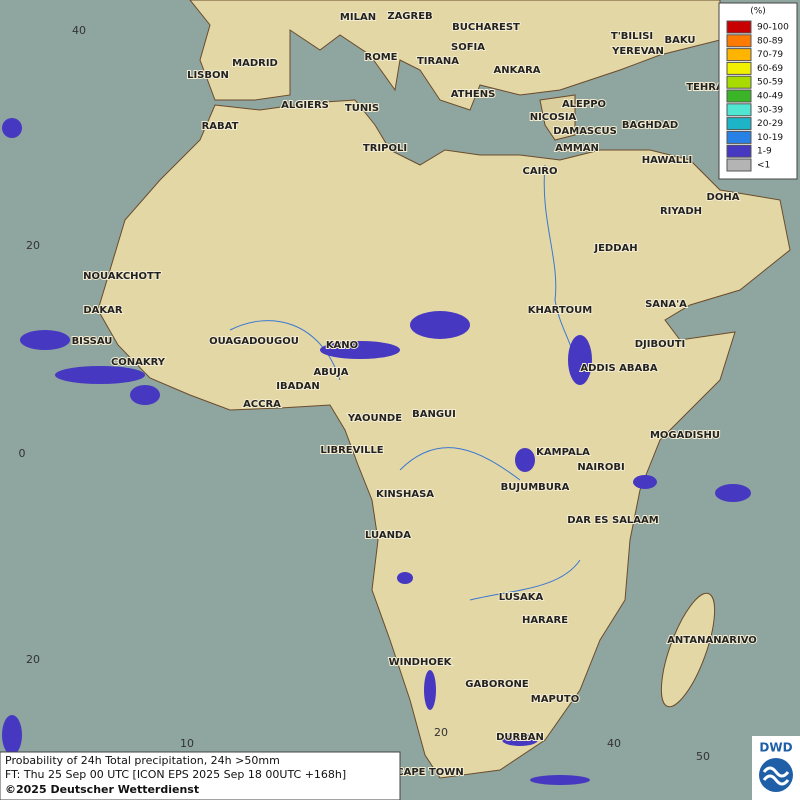 The width and height of the screenshot is (800, 800). I want to click on city-label: ADDIS ABABA, so click(618, 368).